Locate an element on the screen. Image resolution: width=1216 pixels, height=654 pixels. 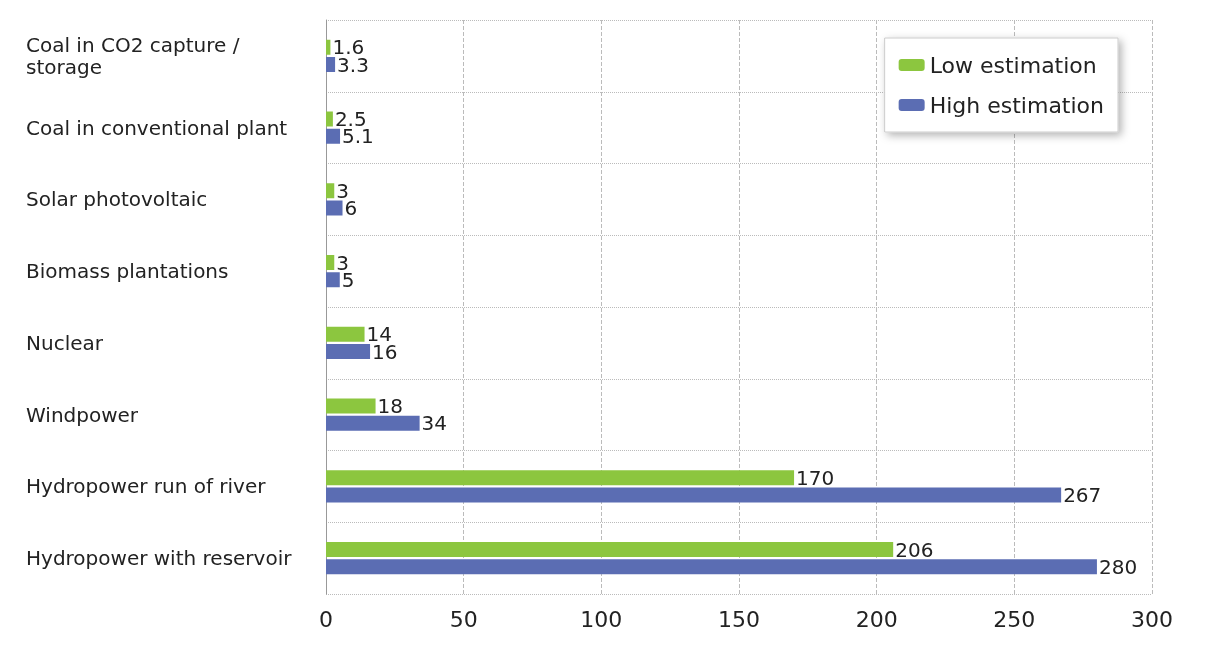
y-tick-label: Biomass plantations is located at coordinates (127, 271).